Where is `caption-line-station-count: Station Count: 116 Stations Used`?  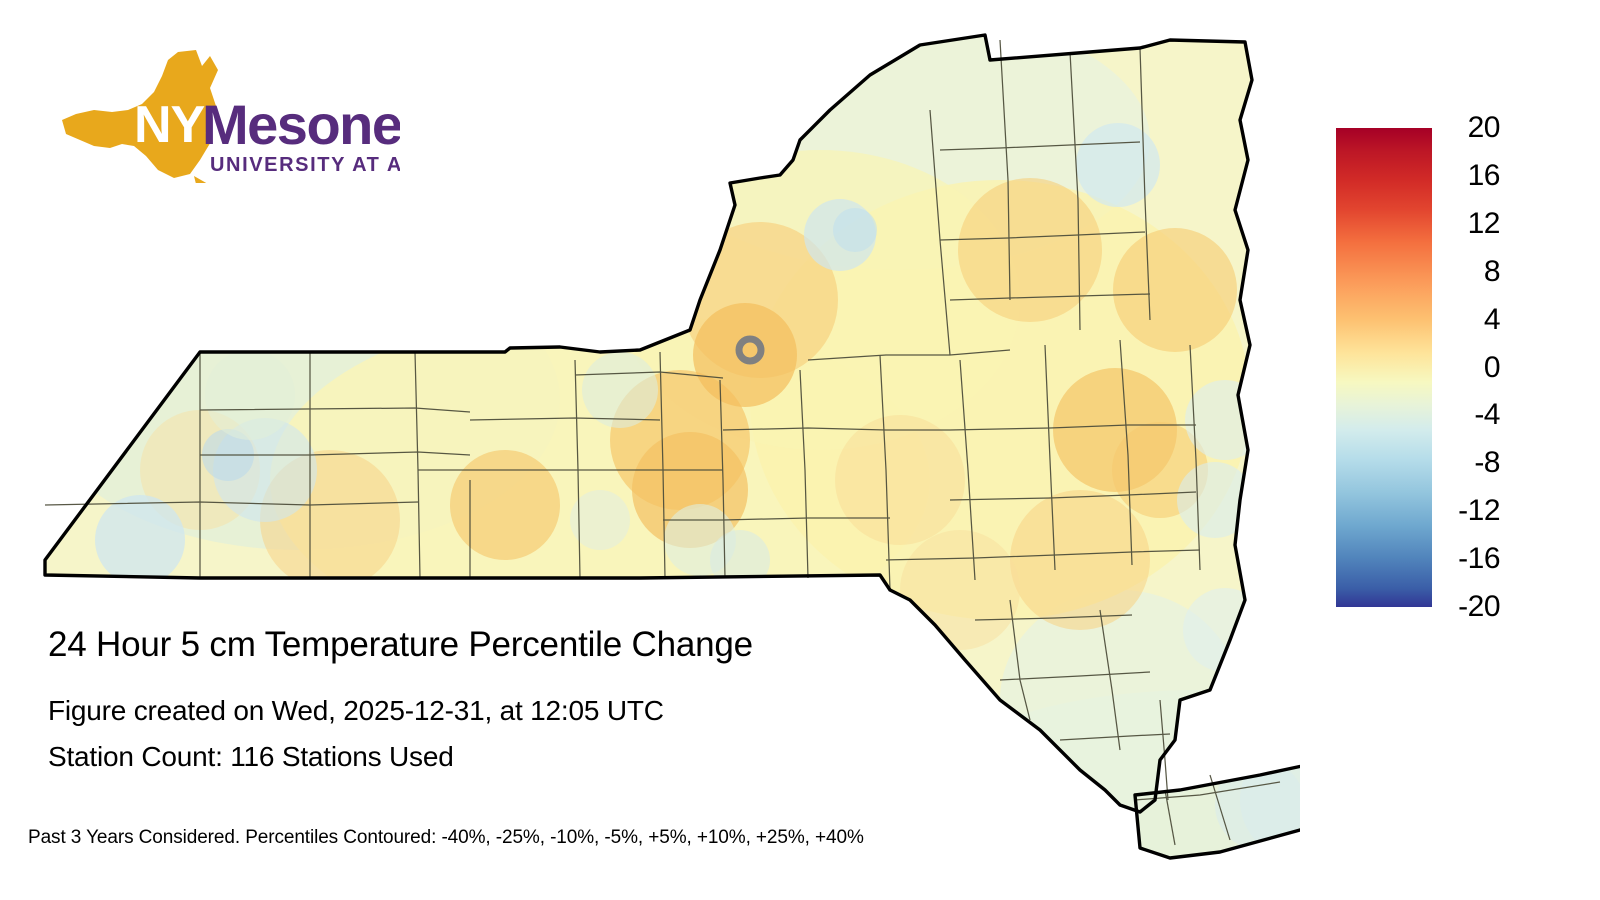
caption-line-station-count: Station Count: 116 Stations Used is located at coordinates (251, 756).